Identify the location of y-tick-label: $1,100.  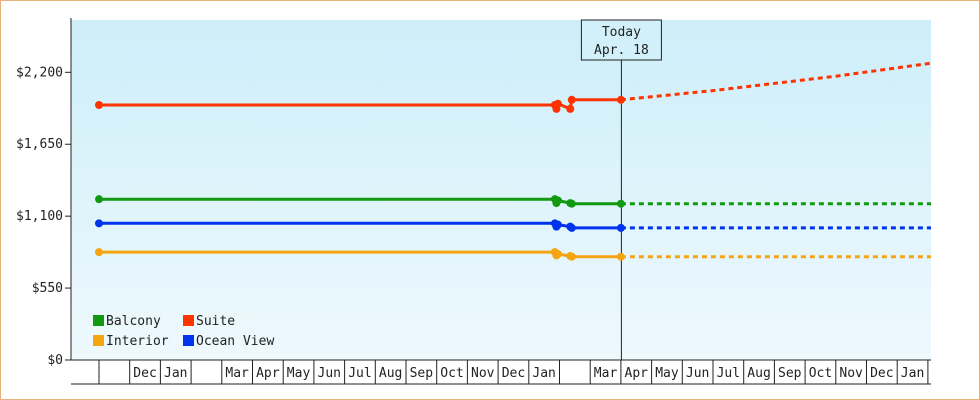
(39, 216).